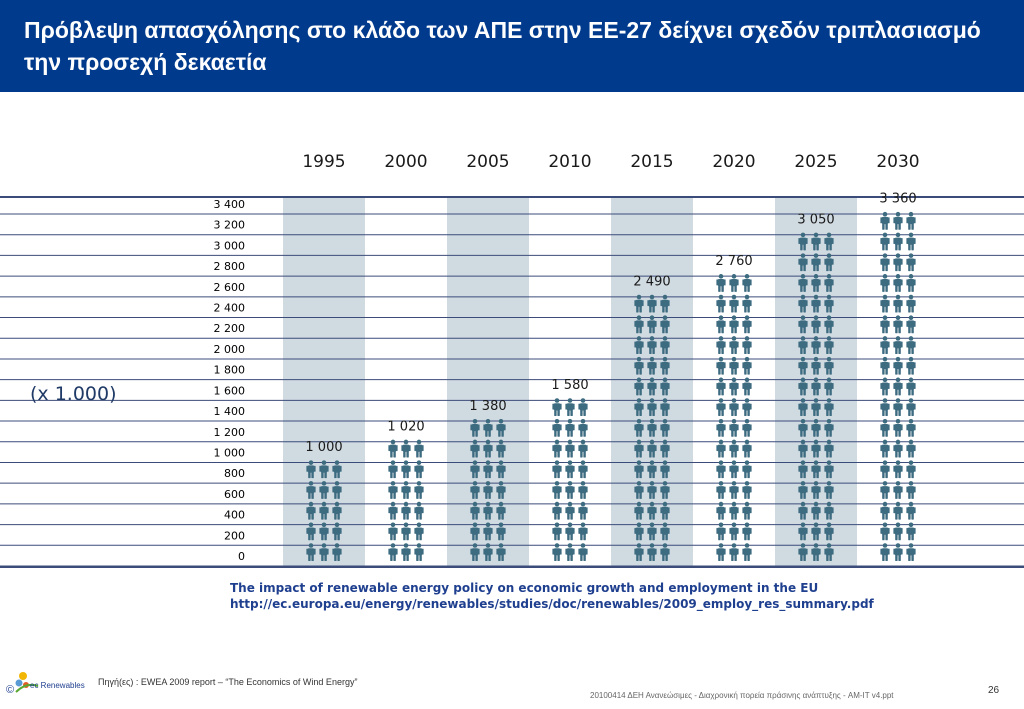 The height and width of the screenshot is (709, 1024). I want to click on x-tick-label-2025: 2025, so click(815, 162).